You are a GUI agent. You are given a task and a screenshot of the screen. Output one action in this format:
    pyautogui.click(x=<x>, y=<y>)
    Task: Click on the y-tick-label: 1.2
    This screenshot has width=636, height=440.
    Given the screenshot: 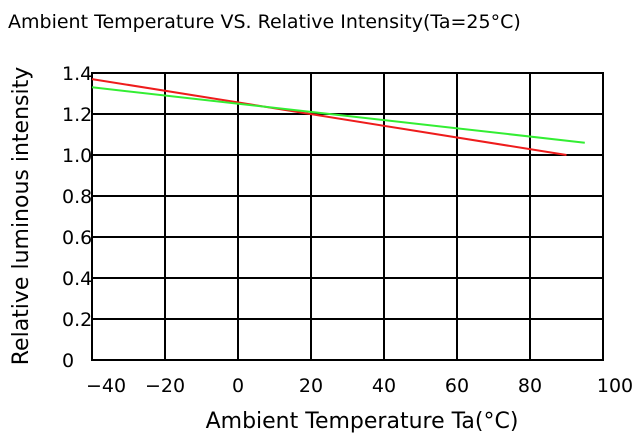 What is the action you would take?
    pyautogui.click(x=77, y=115)
    